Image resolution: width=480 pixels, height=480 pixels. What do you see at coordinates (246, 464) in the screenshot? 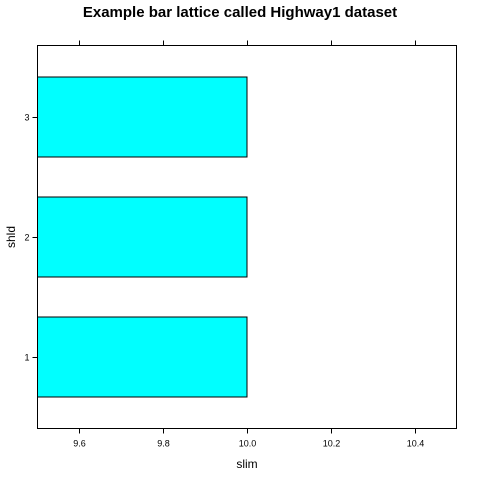
I see `x-axis-label: slim` at bounding box center [246, 464].